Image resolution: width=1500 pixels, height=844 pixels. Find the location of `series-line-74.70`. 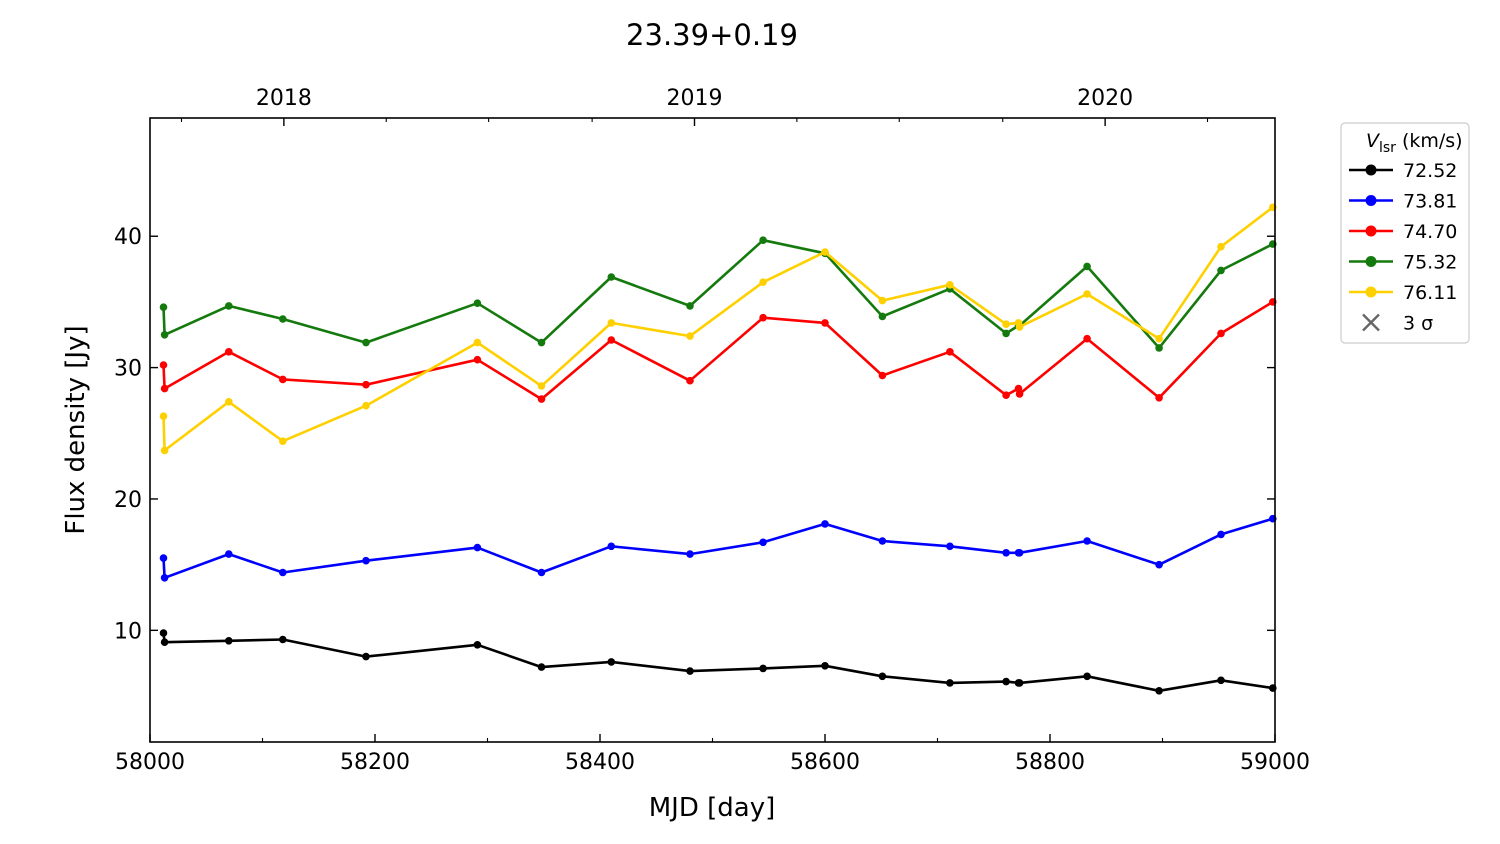

series-line-74.70 is located at coordinates (718, 350).